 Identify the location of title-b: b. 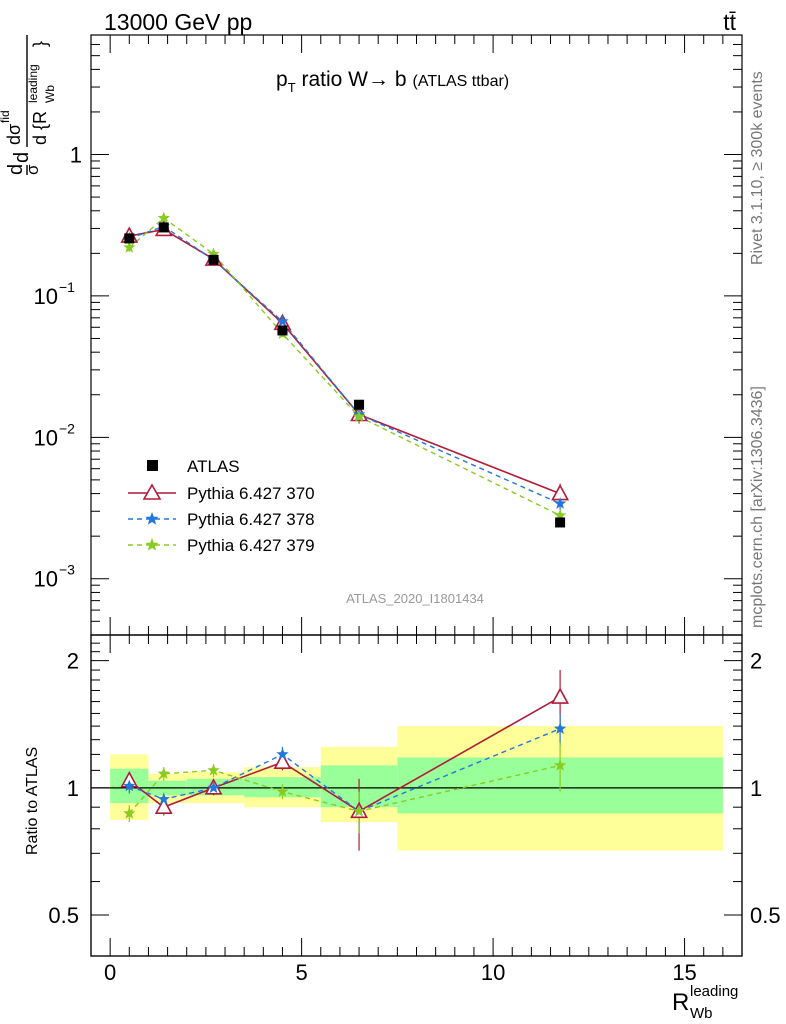
(398, 79).